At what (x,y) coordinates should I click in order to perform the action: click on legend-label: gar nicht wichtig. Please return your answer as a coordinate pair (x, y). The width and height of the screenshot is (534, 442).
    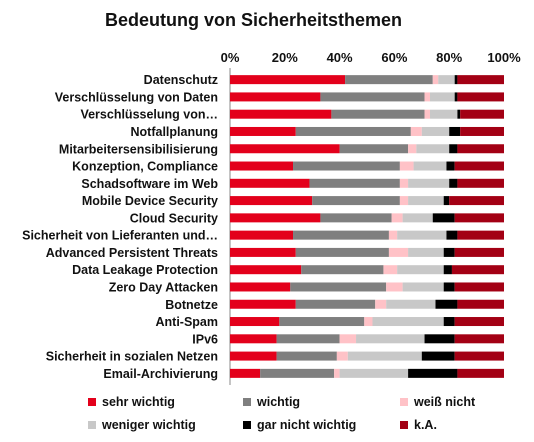
    Looking at the image, I should click on (306, 425).